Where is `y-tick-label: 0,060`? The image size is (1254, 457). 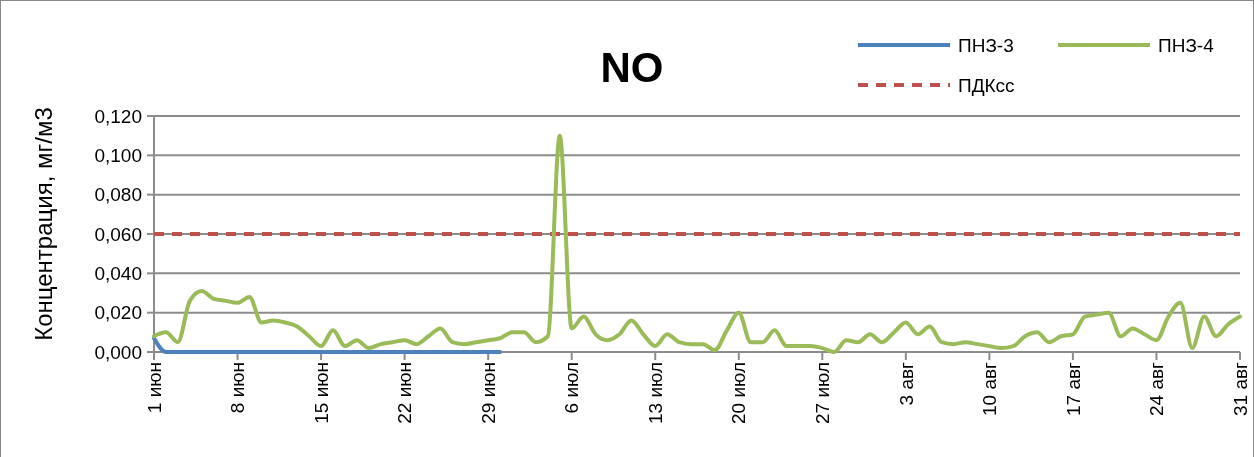
y-tick-label: 0,060 is located at coordinates (118, 234).